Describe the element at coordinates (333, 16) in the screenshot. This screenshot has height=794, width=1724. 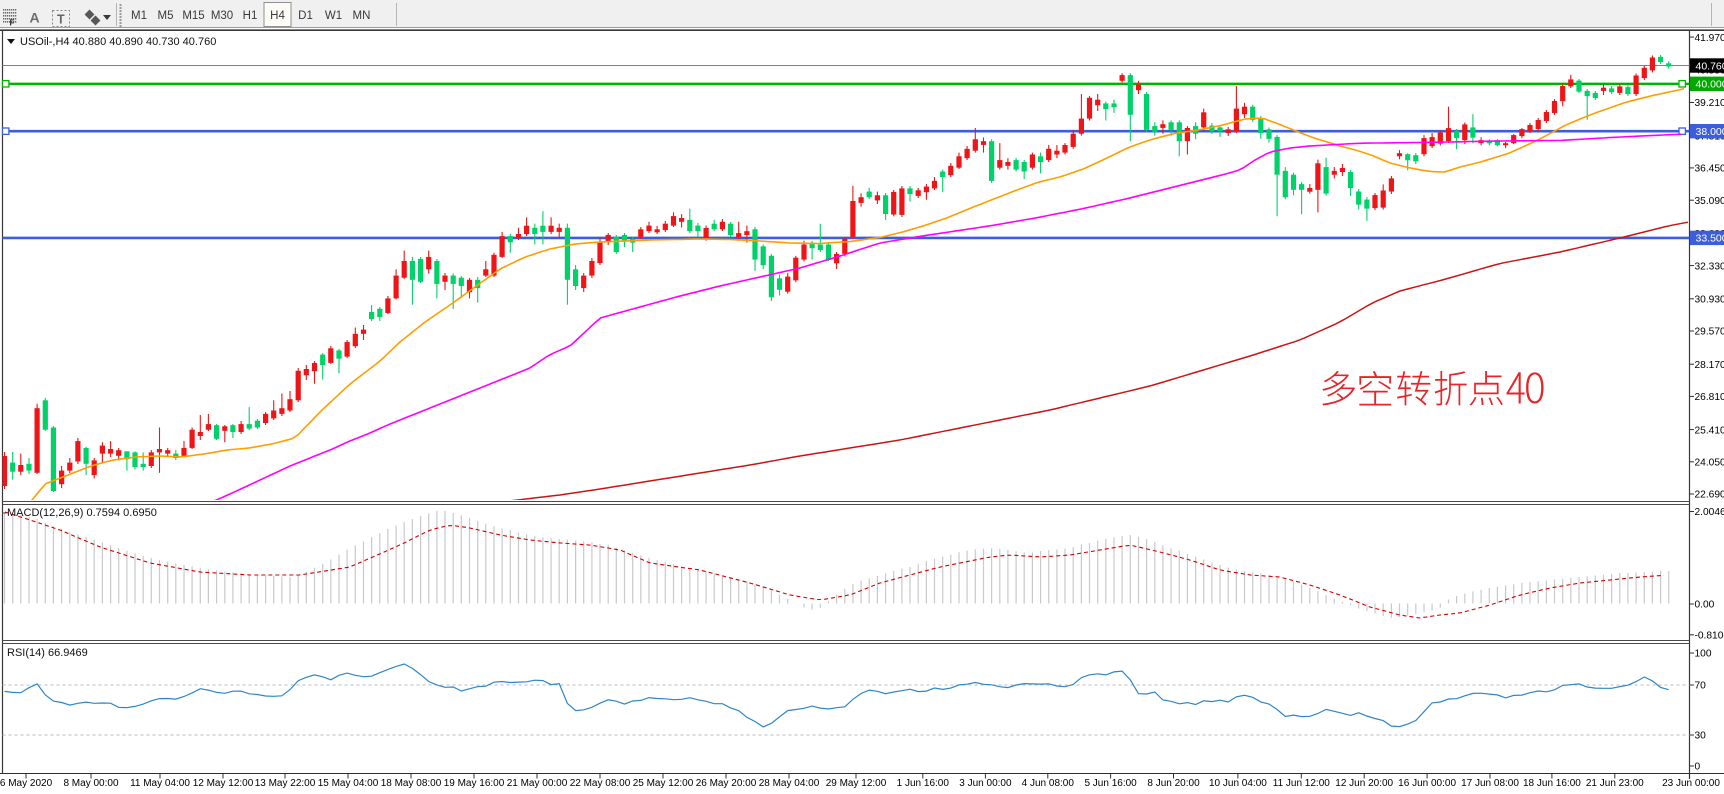
I see `svg-text: W1` at that location.